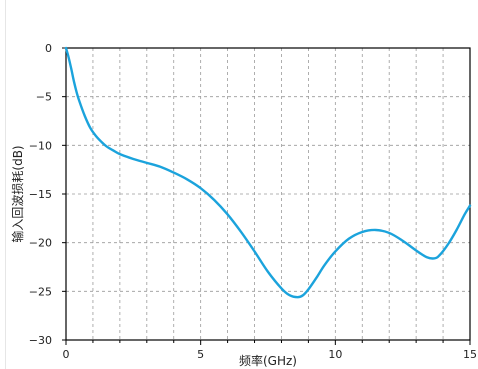 The width and height of the screenshot is (478, 369). I want to click on x-axis-label: 频率(GHz), so click(268, 360).